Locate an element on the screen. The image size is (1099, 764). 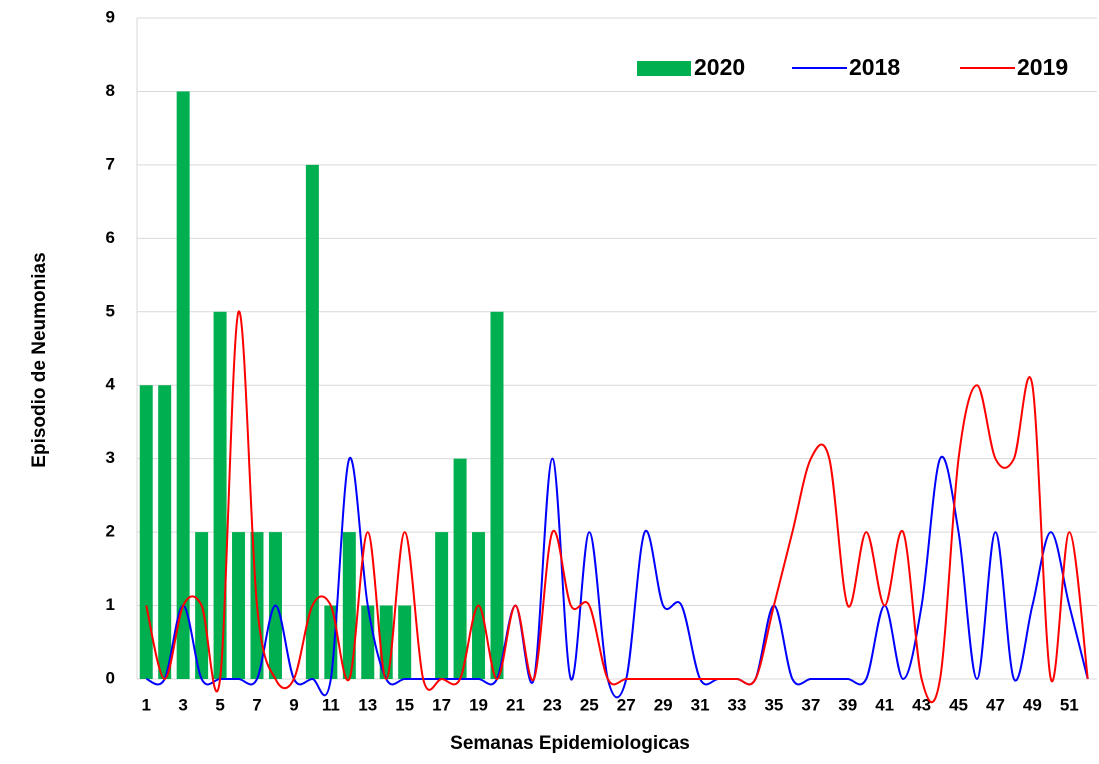
y-tick-label: 2 is located at coordinates (110, 531).